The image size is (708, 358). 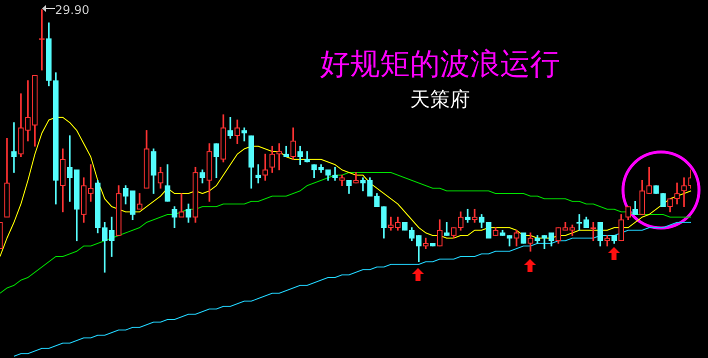 What do you see at coordinates (440, 65) in the screenshot?
I see `text: 好规矩的波浪运行` at bounding box center [440, 65].